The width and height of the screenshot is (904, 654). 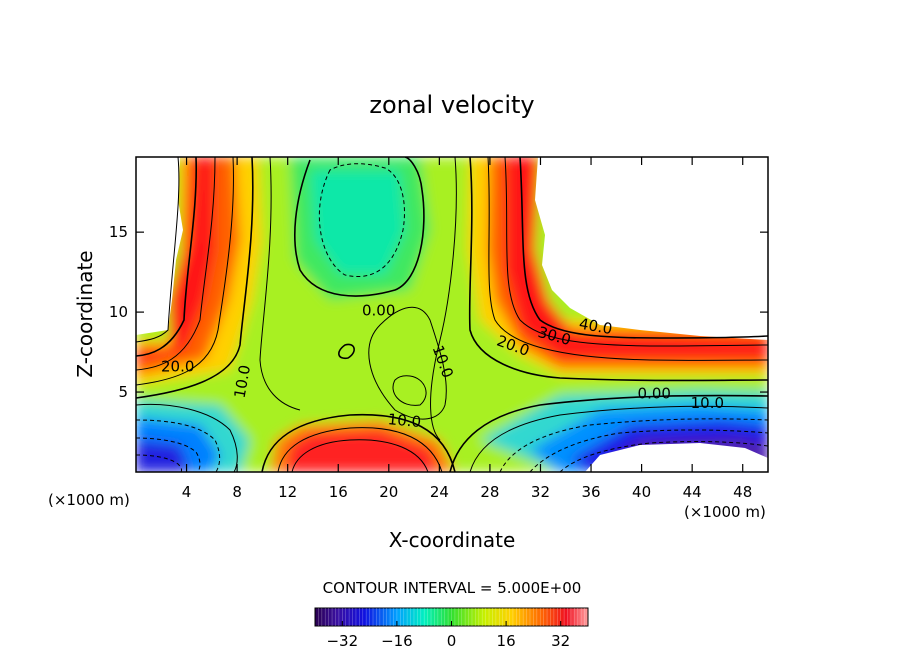 What do you see at coordinates (397, 641) in the screenshot?
I see `colorbar-tick-label: −16` at bounding box center [397, 641].